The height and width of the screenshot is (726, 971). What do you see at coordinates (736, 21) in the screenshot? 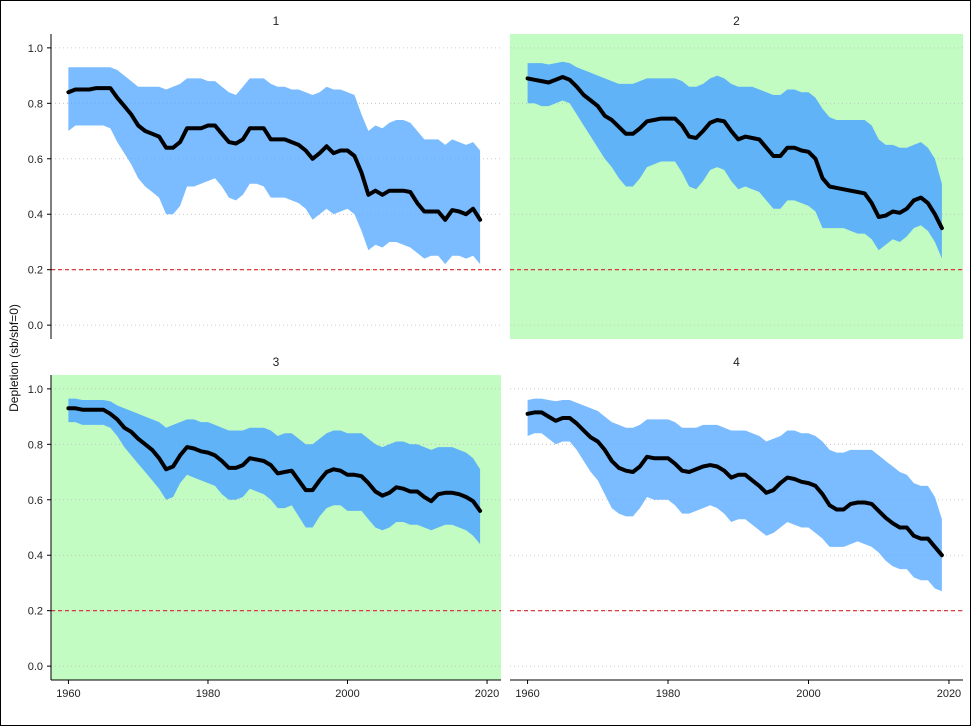
I see `panel-strip-label: 2` at bounding box center [736, 21].